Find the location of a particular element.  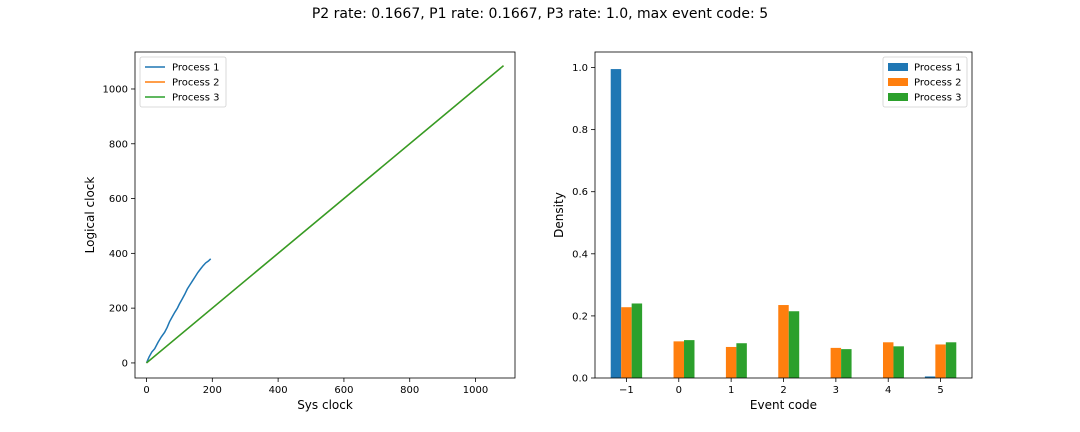

y-tick-label: 0.0 is located at coordinates (580, 379).